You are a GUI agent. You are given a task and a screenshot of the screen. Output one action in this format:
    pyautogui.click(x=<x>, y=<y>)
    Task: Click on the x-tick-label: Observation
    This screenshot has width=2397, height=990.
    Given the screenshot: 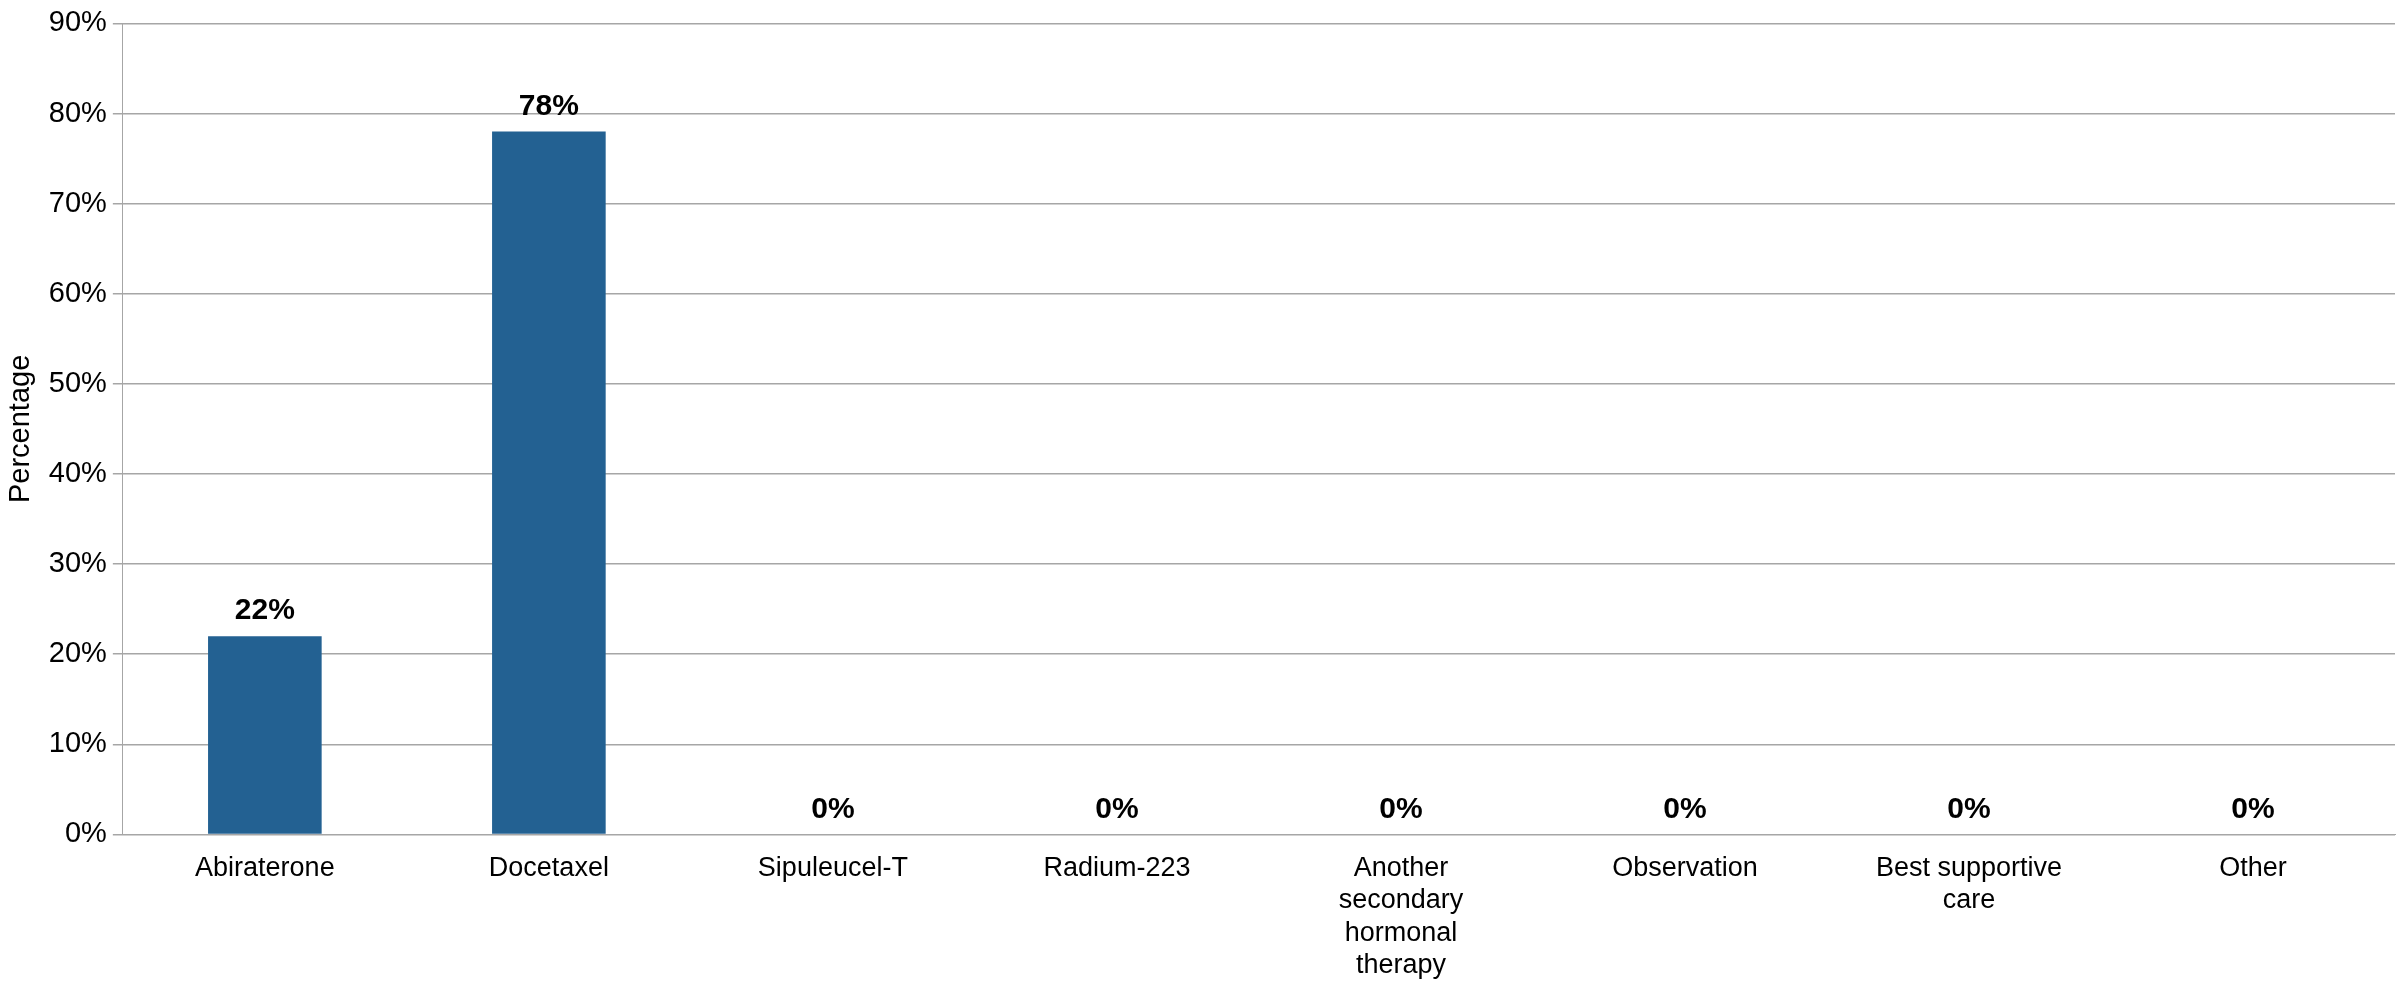 What is the action you would take?
    pyautogui.click(x=1685, y=867)
    